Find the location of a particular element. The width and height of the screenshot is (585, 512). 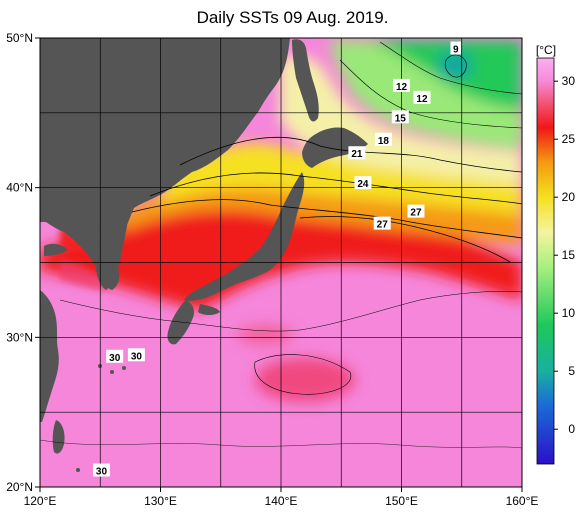

y-tick-label: 20°N is located at coordinates (19, 487).